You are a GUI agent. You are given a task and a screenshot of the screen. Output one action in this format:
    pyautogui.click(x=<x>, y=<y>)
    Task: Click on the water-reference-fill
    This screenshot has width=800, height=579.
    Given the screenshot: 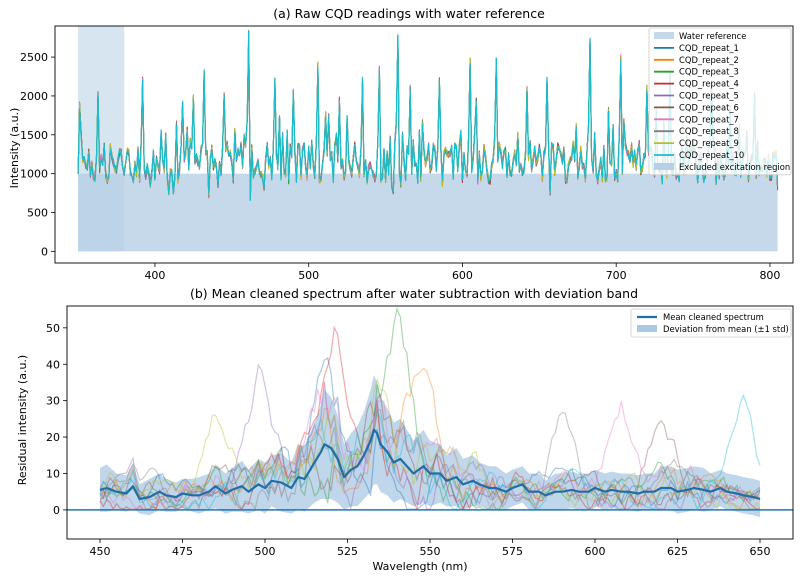 What is the action you would take?
    pyautogui.click(x=428, y=212)
    